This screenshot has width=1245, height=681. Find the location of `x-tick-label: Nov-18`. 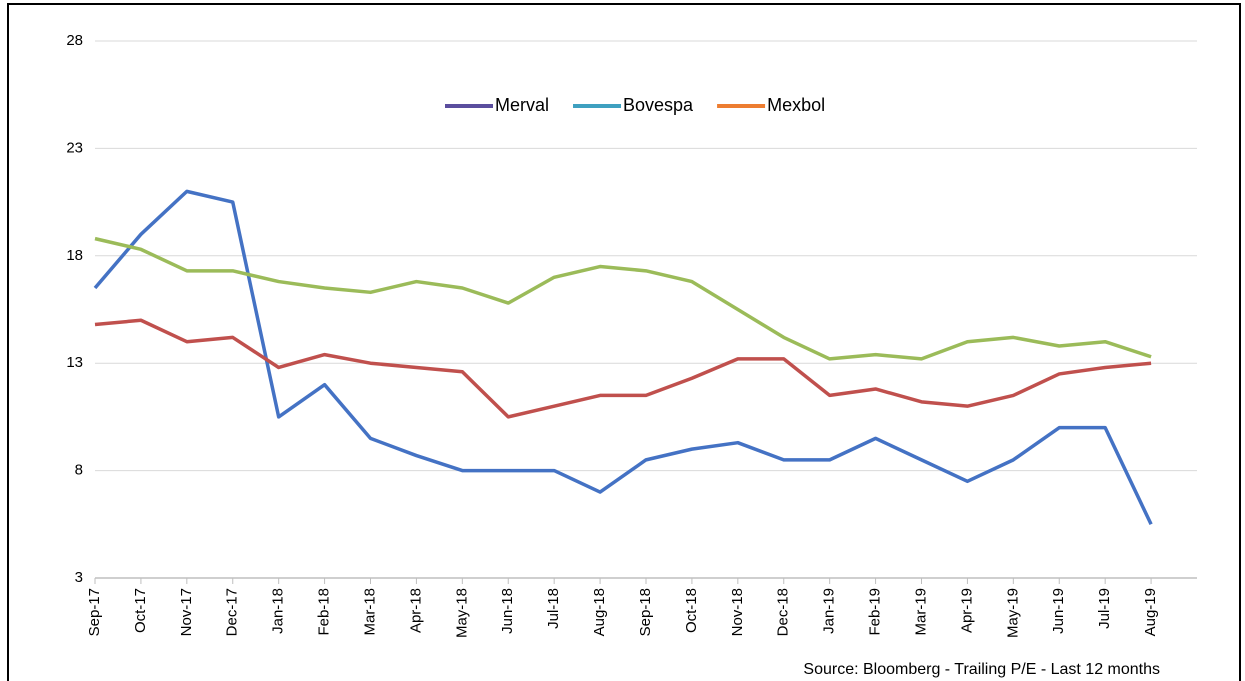

x-tick-label: Nov-18 is located at coordinates (737, 612).